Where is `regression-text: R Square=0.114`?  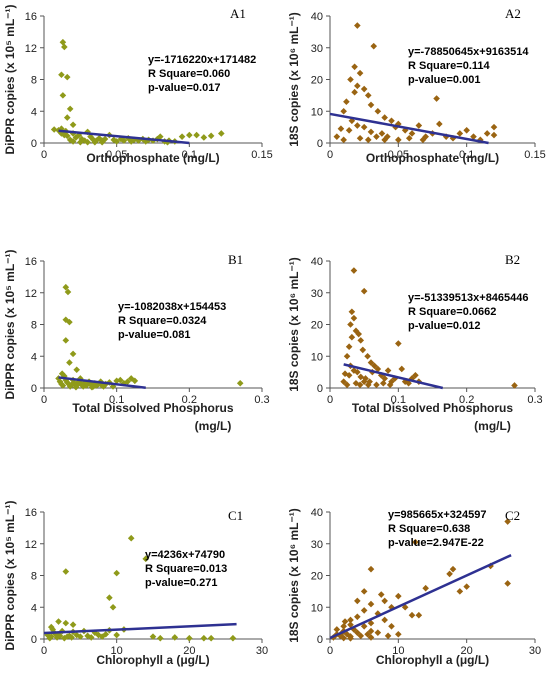
regression-text: R Square=0.114 is located at coordinates (449, 66).